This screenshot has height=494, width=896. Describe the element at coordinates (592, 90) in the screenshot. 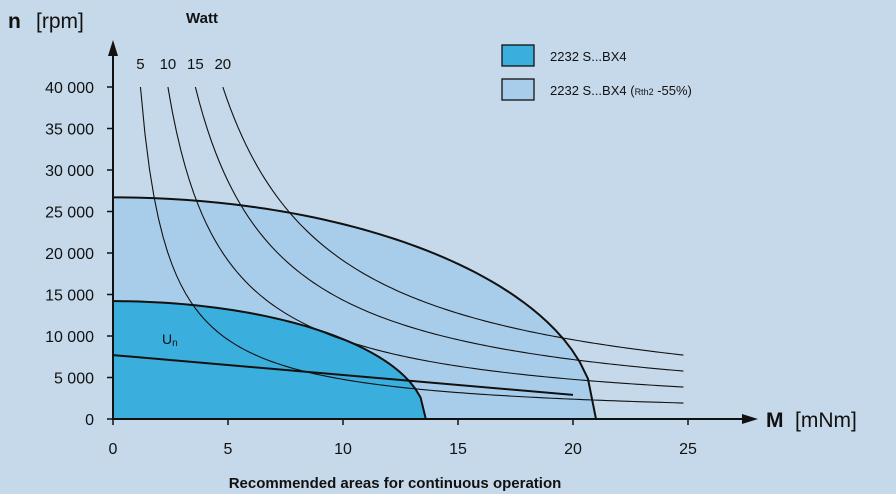

I see `legend-label-extended-main: 2232 S...BX4 (` at that location.